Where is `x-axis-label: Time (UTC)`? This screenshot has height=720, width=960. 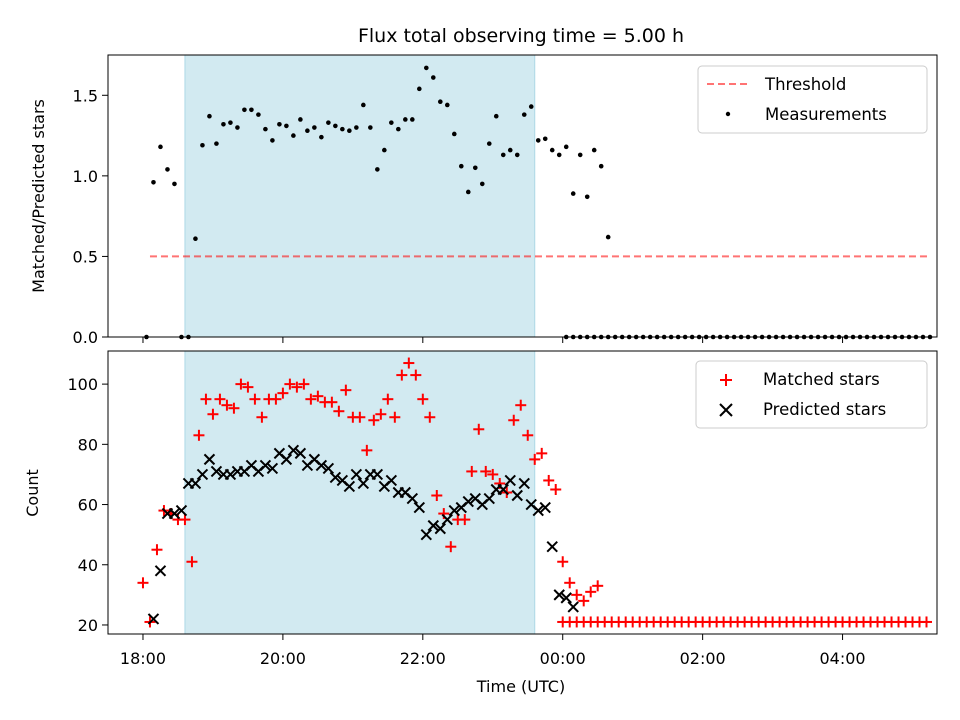 x-axis-label: Time (UTC) is located at coordinates (520, 686).